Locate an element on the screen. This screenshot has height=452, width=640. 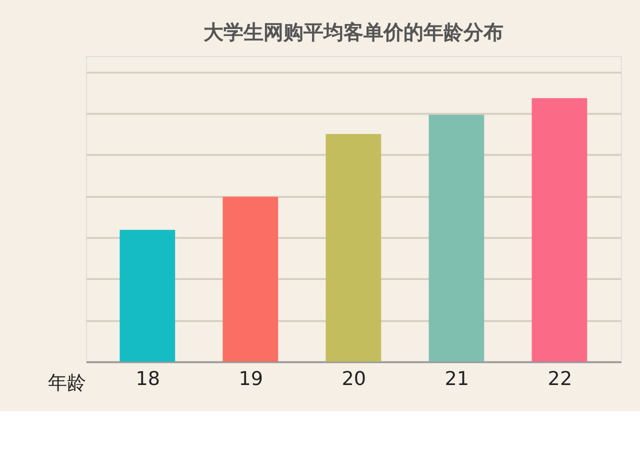
x-tick-label: 20 is located at coordinates (354, 378).